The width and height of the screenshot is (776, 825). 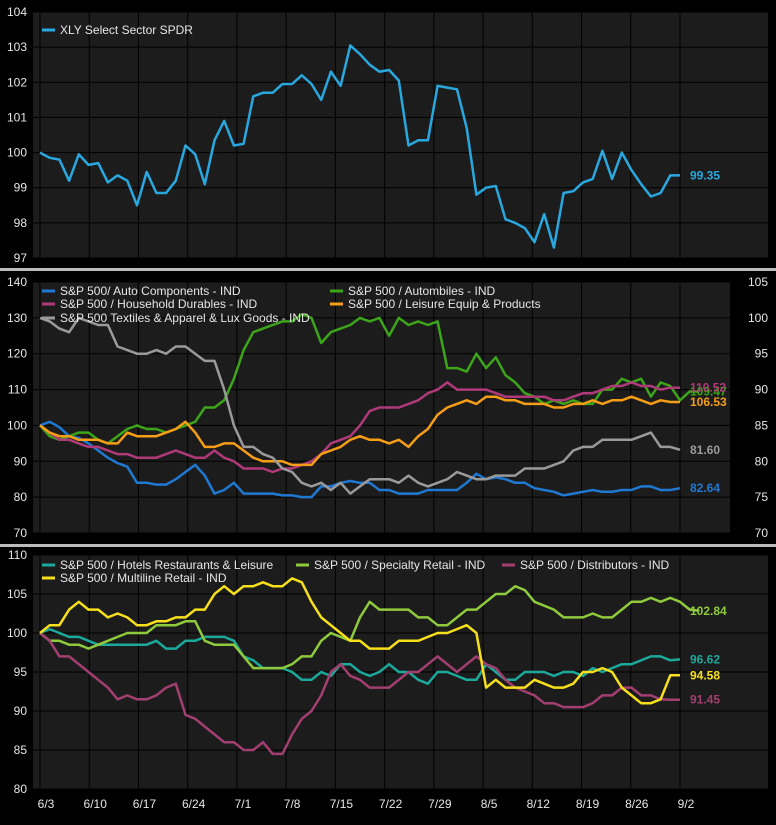 What do you see at coordinates (17, 117) in the screenshot?
I see `y-tick-label: 101` at bounding box center [17, 117].